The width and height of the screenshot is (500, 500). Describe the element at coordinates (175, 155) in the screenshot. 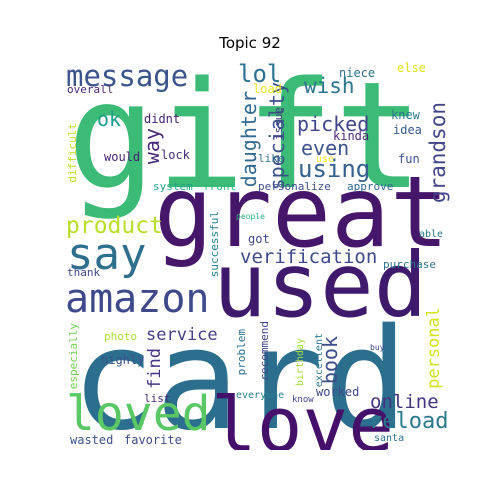

I see `word-lock: lock` at that location.